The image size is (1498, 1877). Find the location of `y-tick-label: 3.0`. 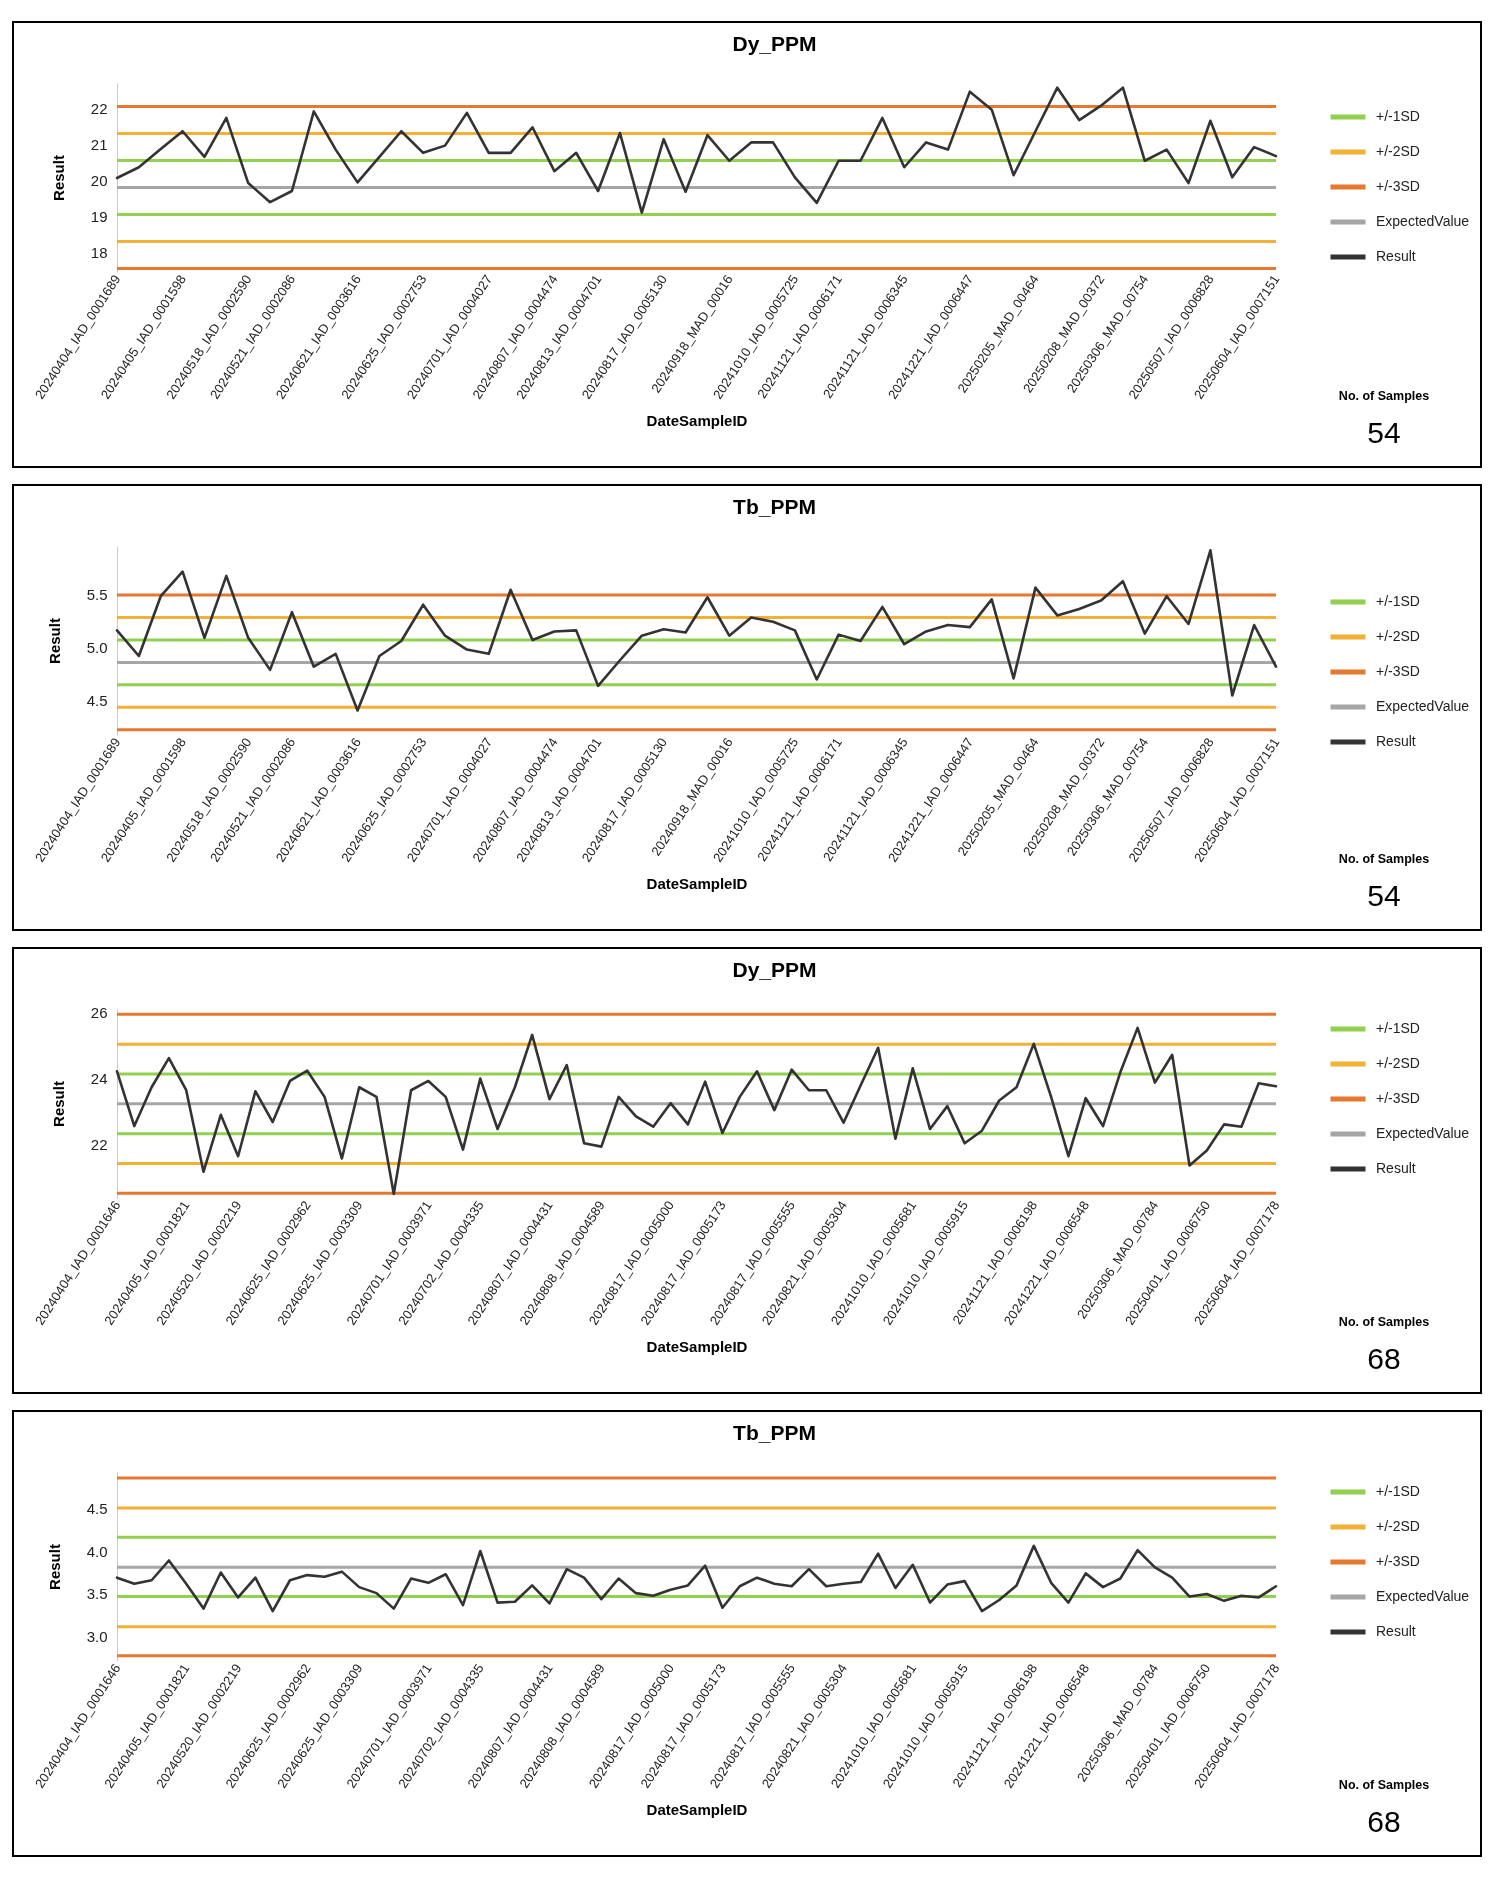

y-tick-label: 3.0 is located at coordinates (97, 1637).